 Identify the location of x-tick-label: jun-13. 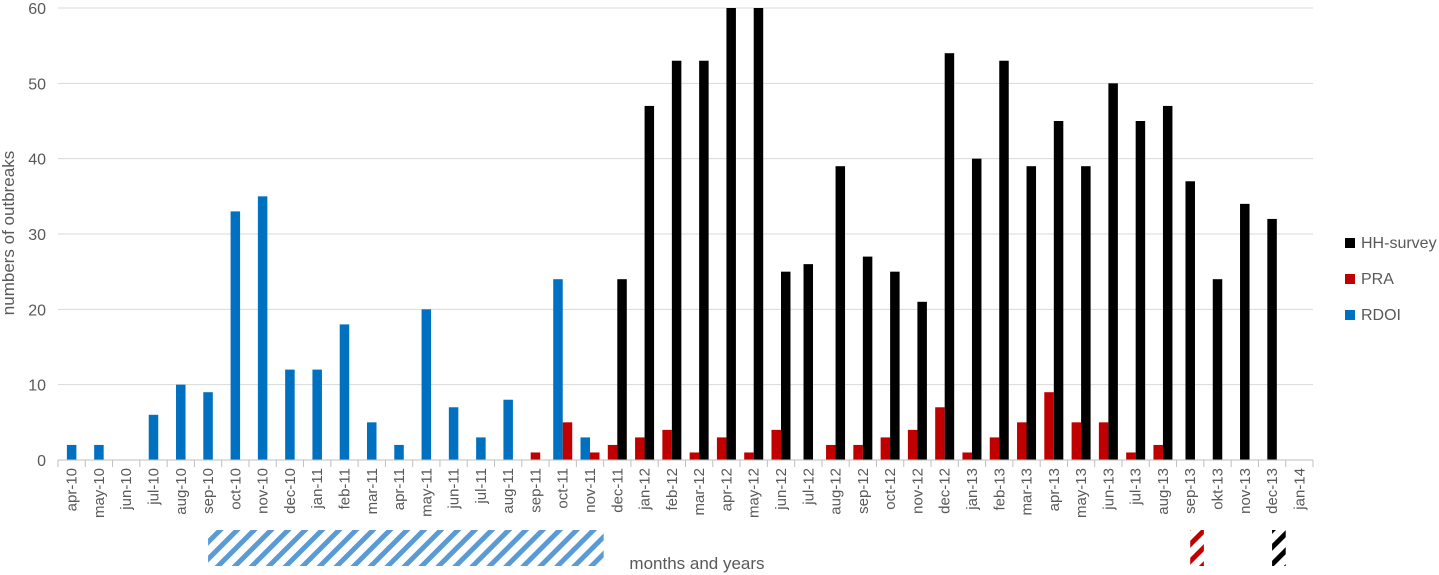
(1108, 489).